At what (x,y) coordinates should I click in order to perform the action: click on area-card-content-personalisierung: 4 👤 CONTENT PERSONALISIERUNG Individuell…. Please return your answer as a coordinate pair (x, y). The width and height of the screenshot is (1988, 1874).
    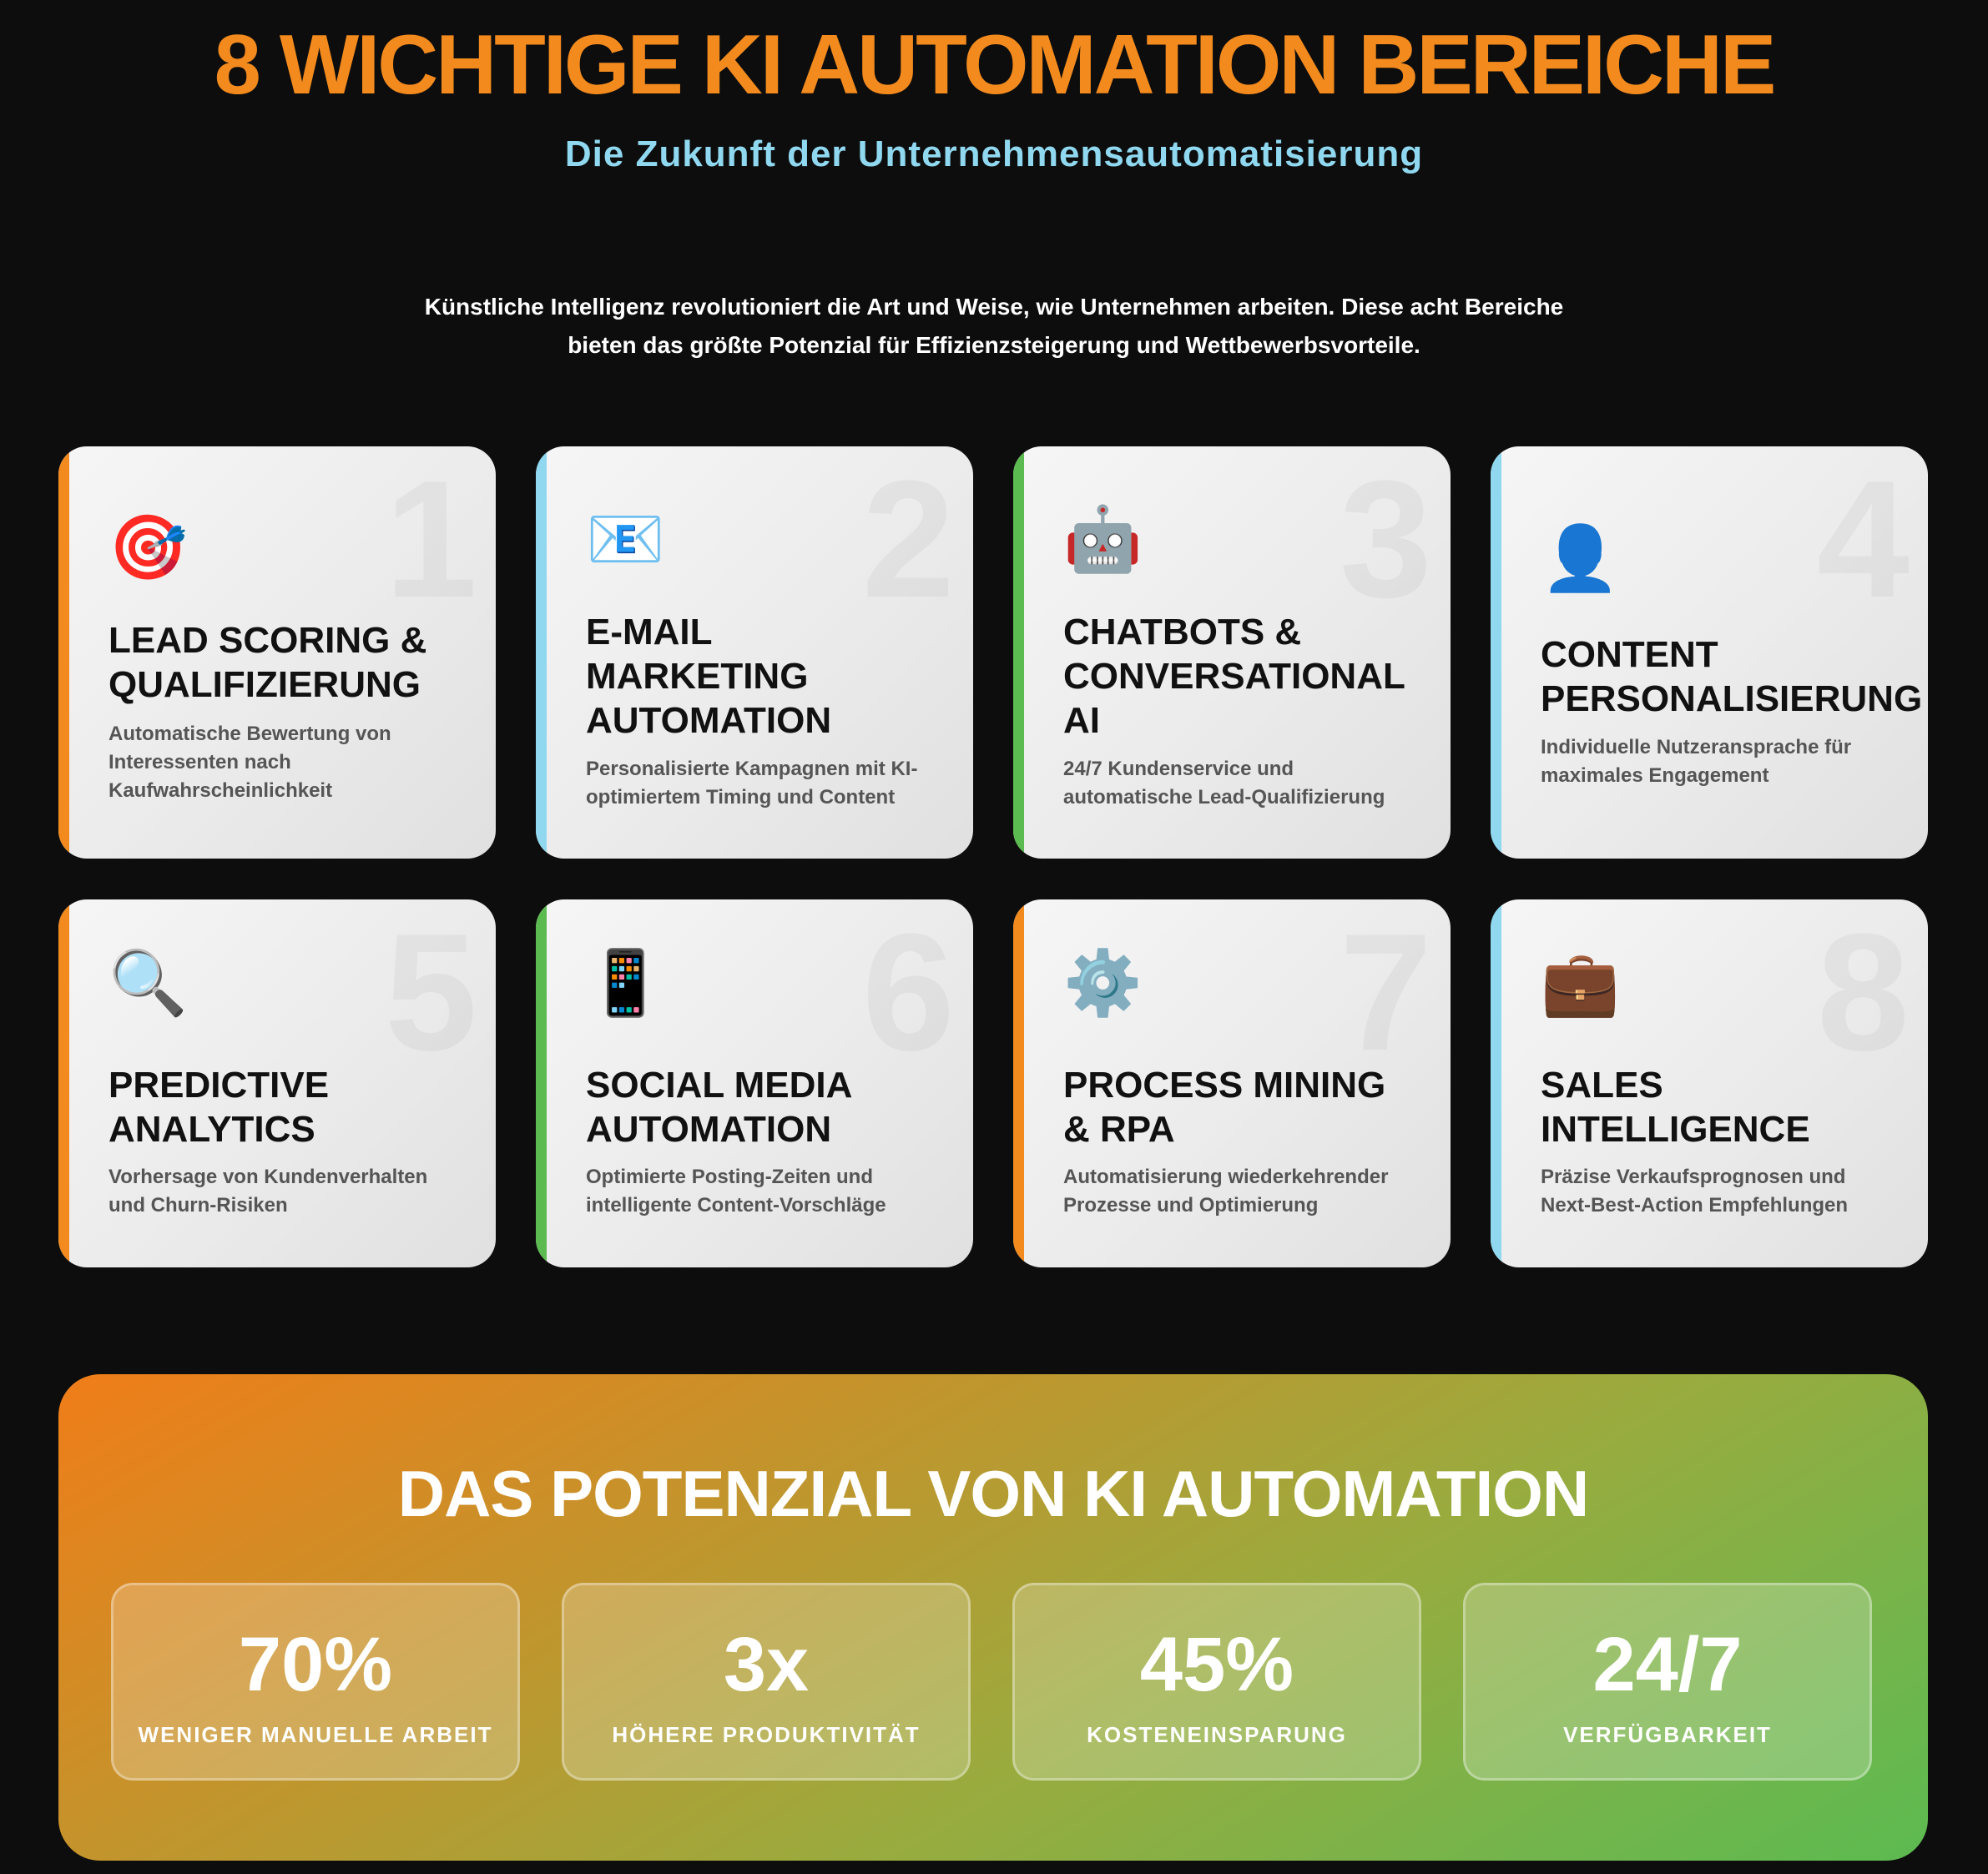
    Looking at the image, I should click on (1709, 653).